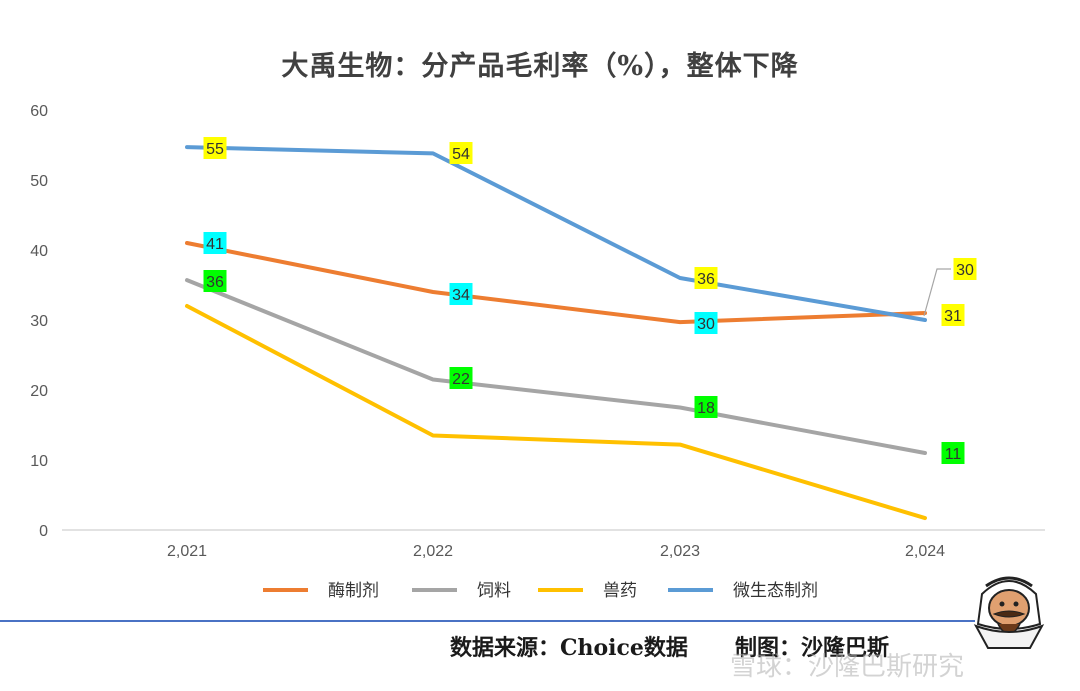 The width and height of the screenshot is (1080, 691). Describe the element at coordinates (680, 551) in the screenshot. I see `x-tick-label: 2,023` at that location.